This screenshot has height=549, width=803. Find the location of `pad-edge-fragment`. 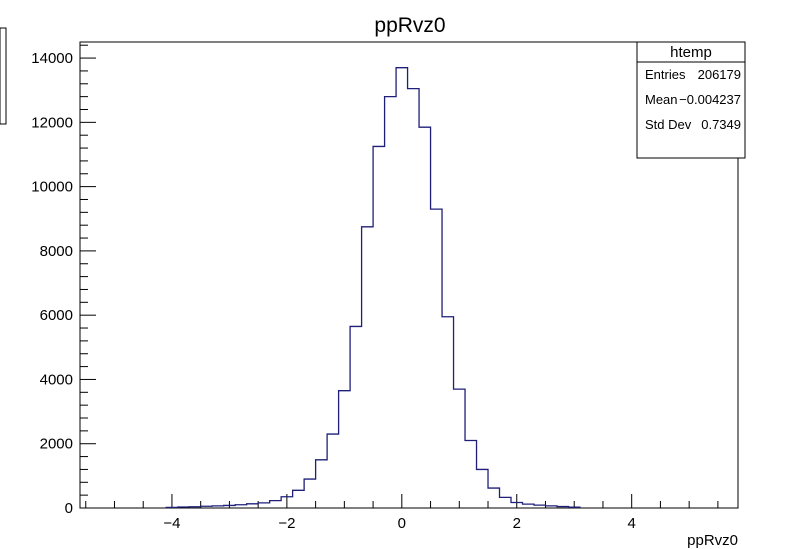

pad-edge-fragment is located at coordinates (3, 76).